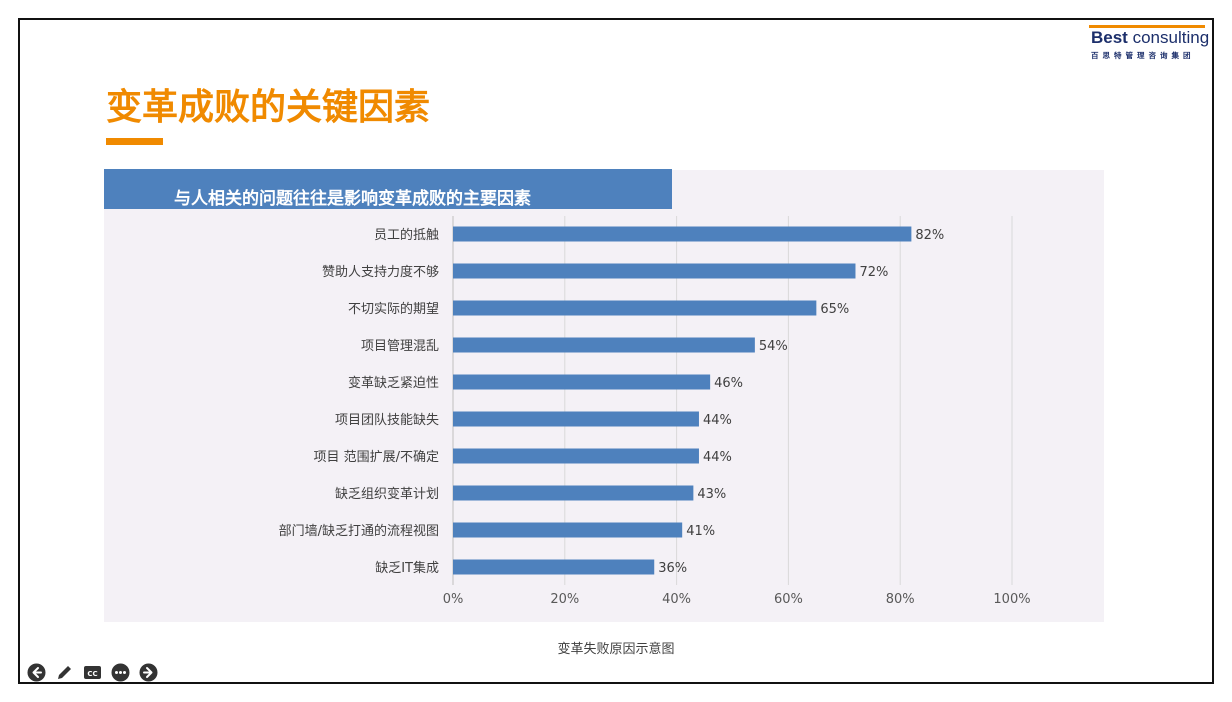 This screenshot has height=702, width=1232. Describe the element at coordinates (711, 494) in the screenshot. I see `data-label: 43%` at that location.